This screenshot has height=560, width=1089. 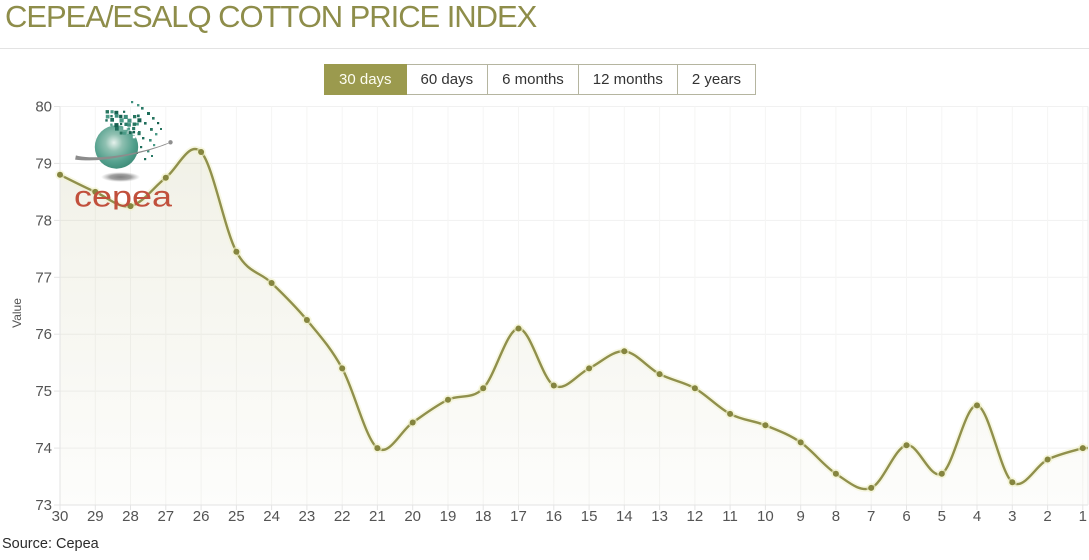 I want to click on svg-text: Value, so click(x=17, y=313).